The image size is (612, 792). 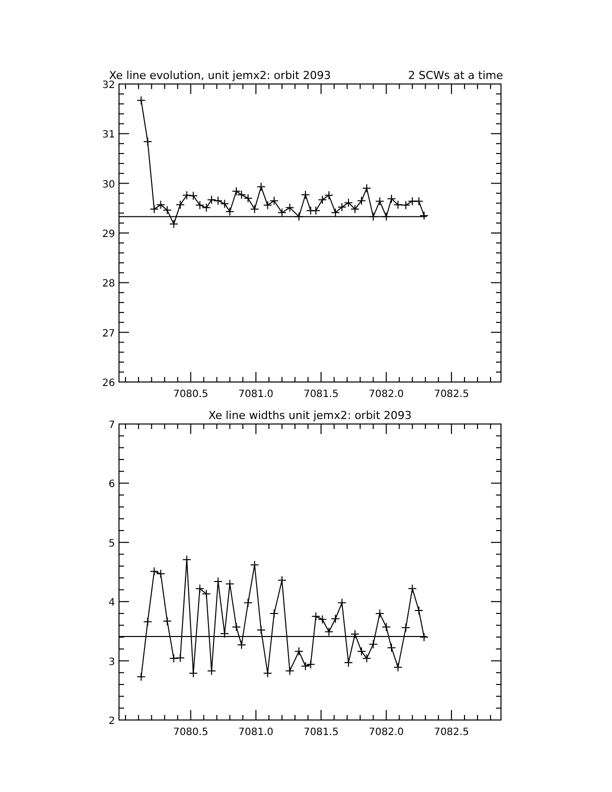 I want to click on y-tick-label: 27, so click(x=108, y=334).